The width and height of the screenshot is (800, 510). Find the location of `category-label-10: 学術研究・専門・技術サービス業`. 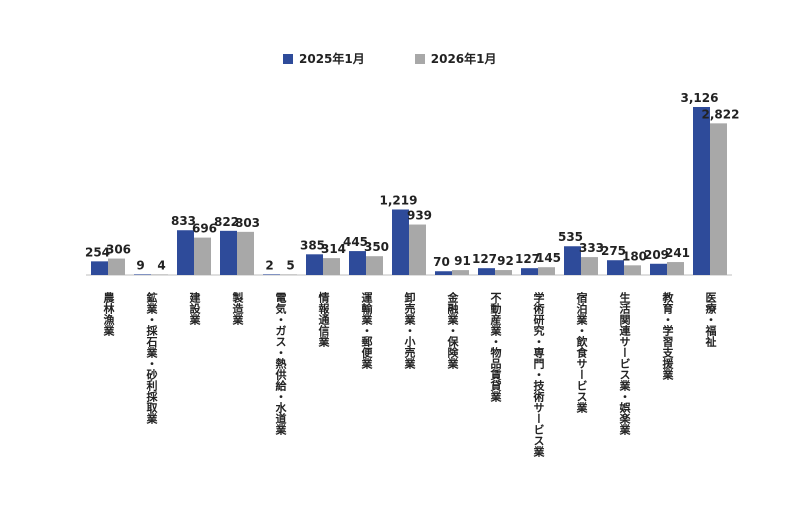

category-label-10: 学術研究・専門・技術サービス業 is located at coordinates (538, 374).